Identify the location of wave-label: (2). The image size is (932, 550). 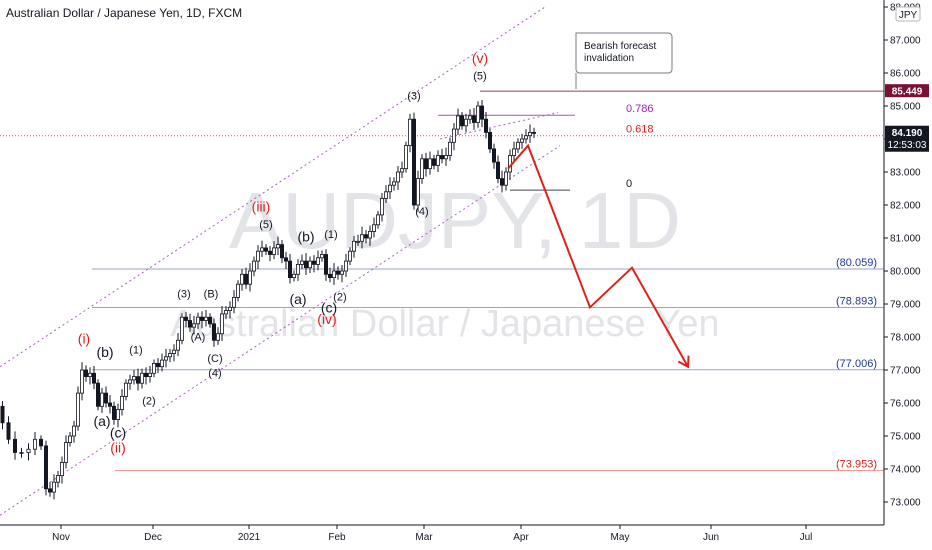
(339, 298).